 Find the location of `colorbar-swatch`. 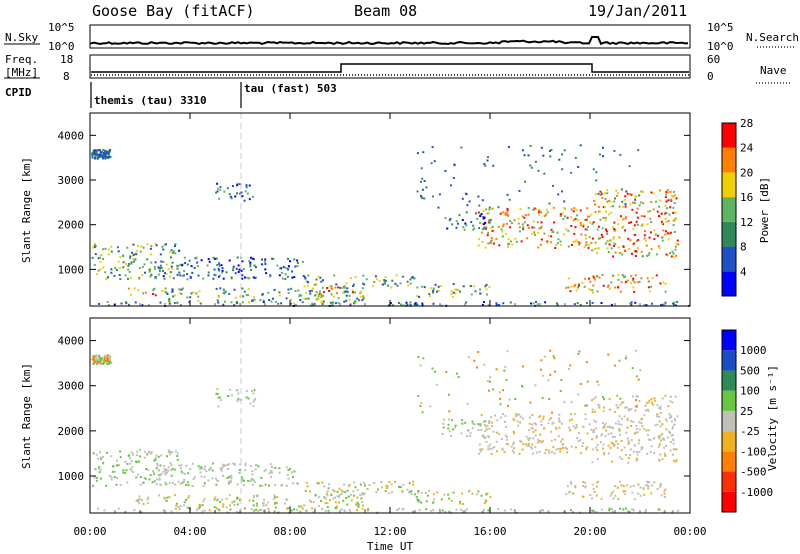

colorbar-swatch is located at coordinates (729, 441).